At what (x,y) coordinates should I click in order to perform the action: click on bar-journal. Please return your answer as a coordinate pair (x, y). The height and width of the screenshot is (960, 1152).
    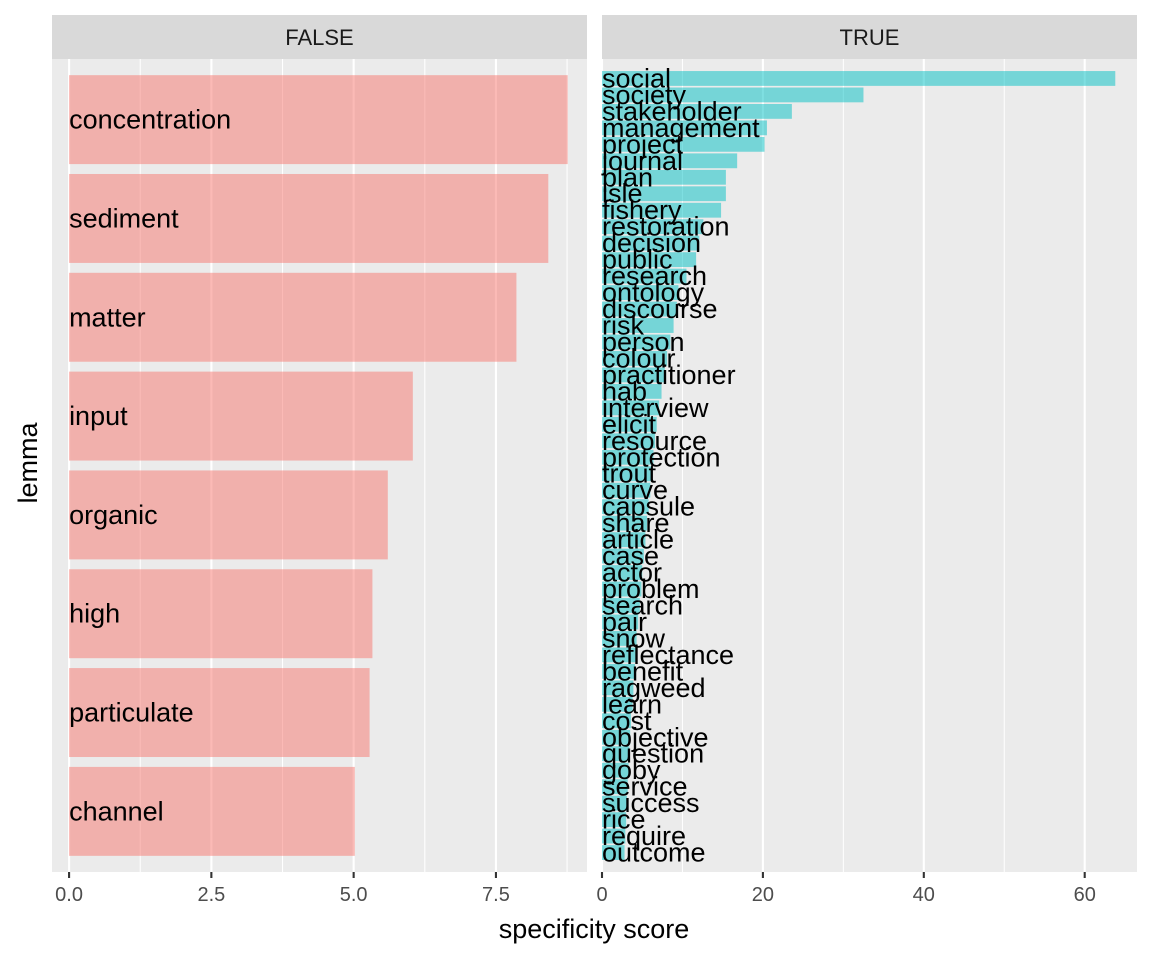
    Looking at the image, I should click on (670, 161).